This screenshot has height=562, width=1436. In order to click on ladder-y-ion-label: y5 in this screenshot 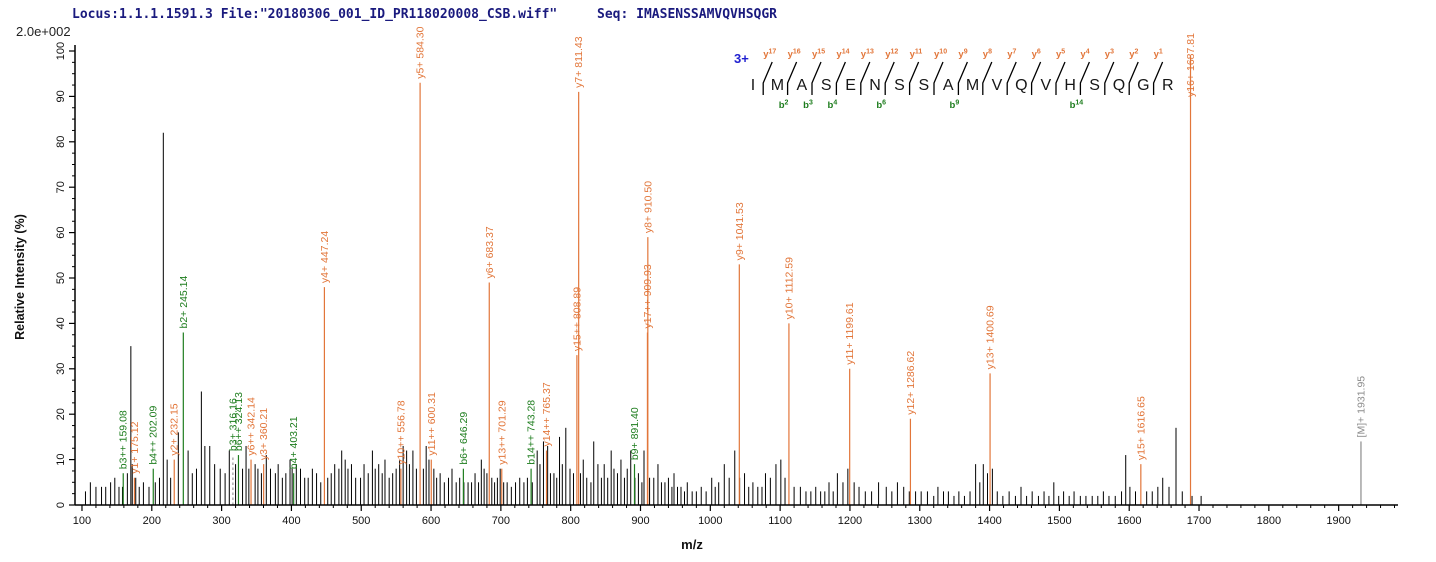, I will do `click(1060, 55)`.